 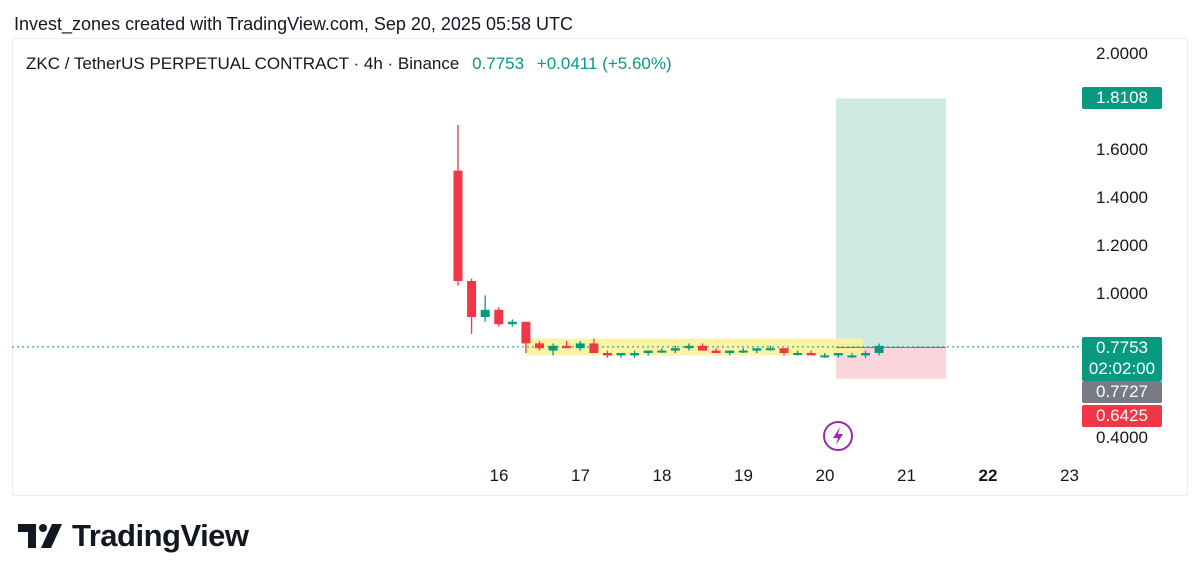 What do you see at coordinates (891, 223) in the screenshot?
I see `target-zone` at bounding box center [891, 223].